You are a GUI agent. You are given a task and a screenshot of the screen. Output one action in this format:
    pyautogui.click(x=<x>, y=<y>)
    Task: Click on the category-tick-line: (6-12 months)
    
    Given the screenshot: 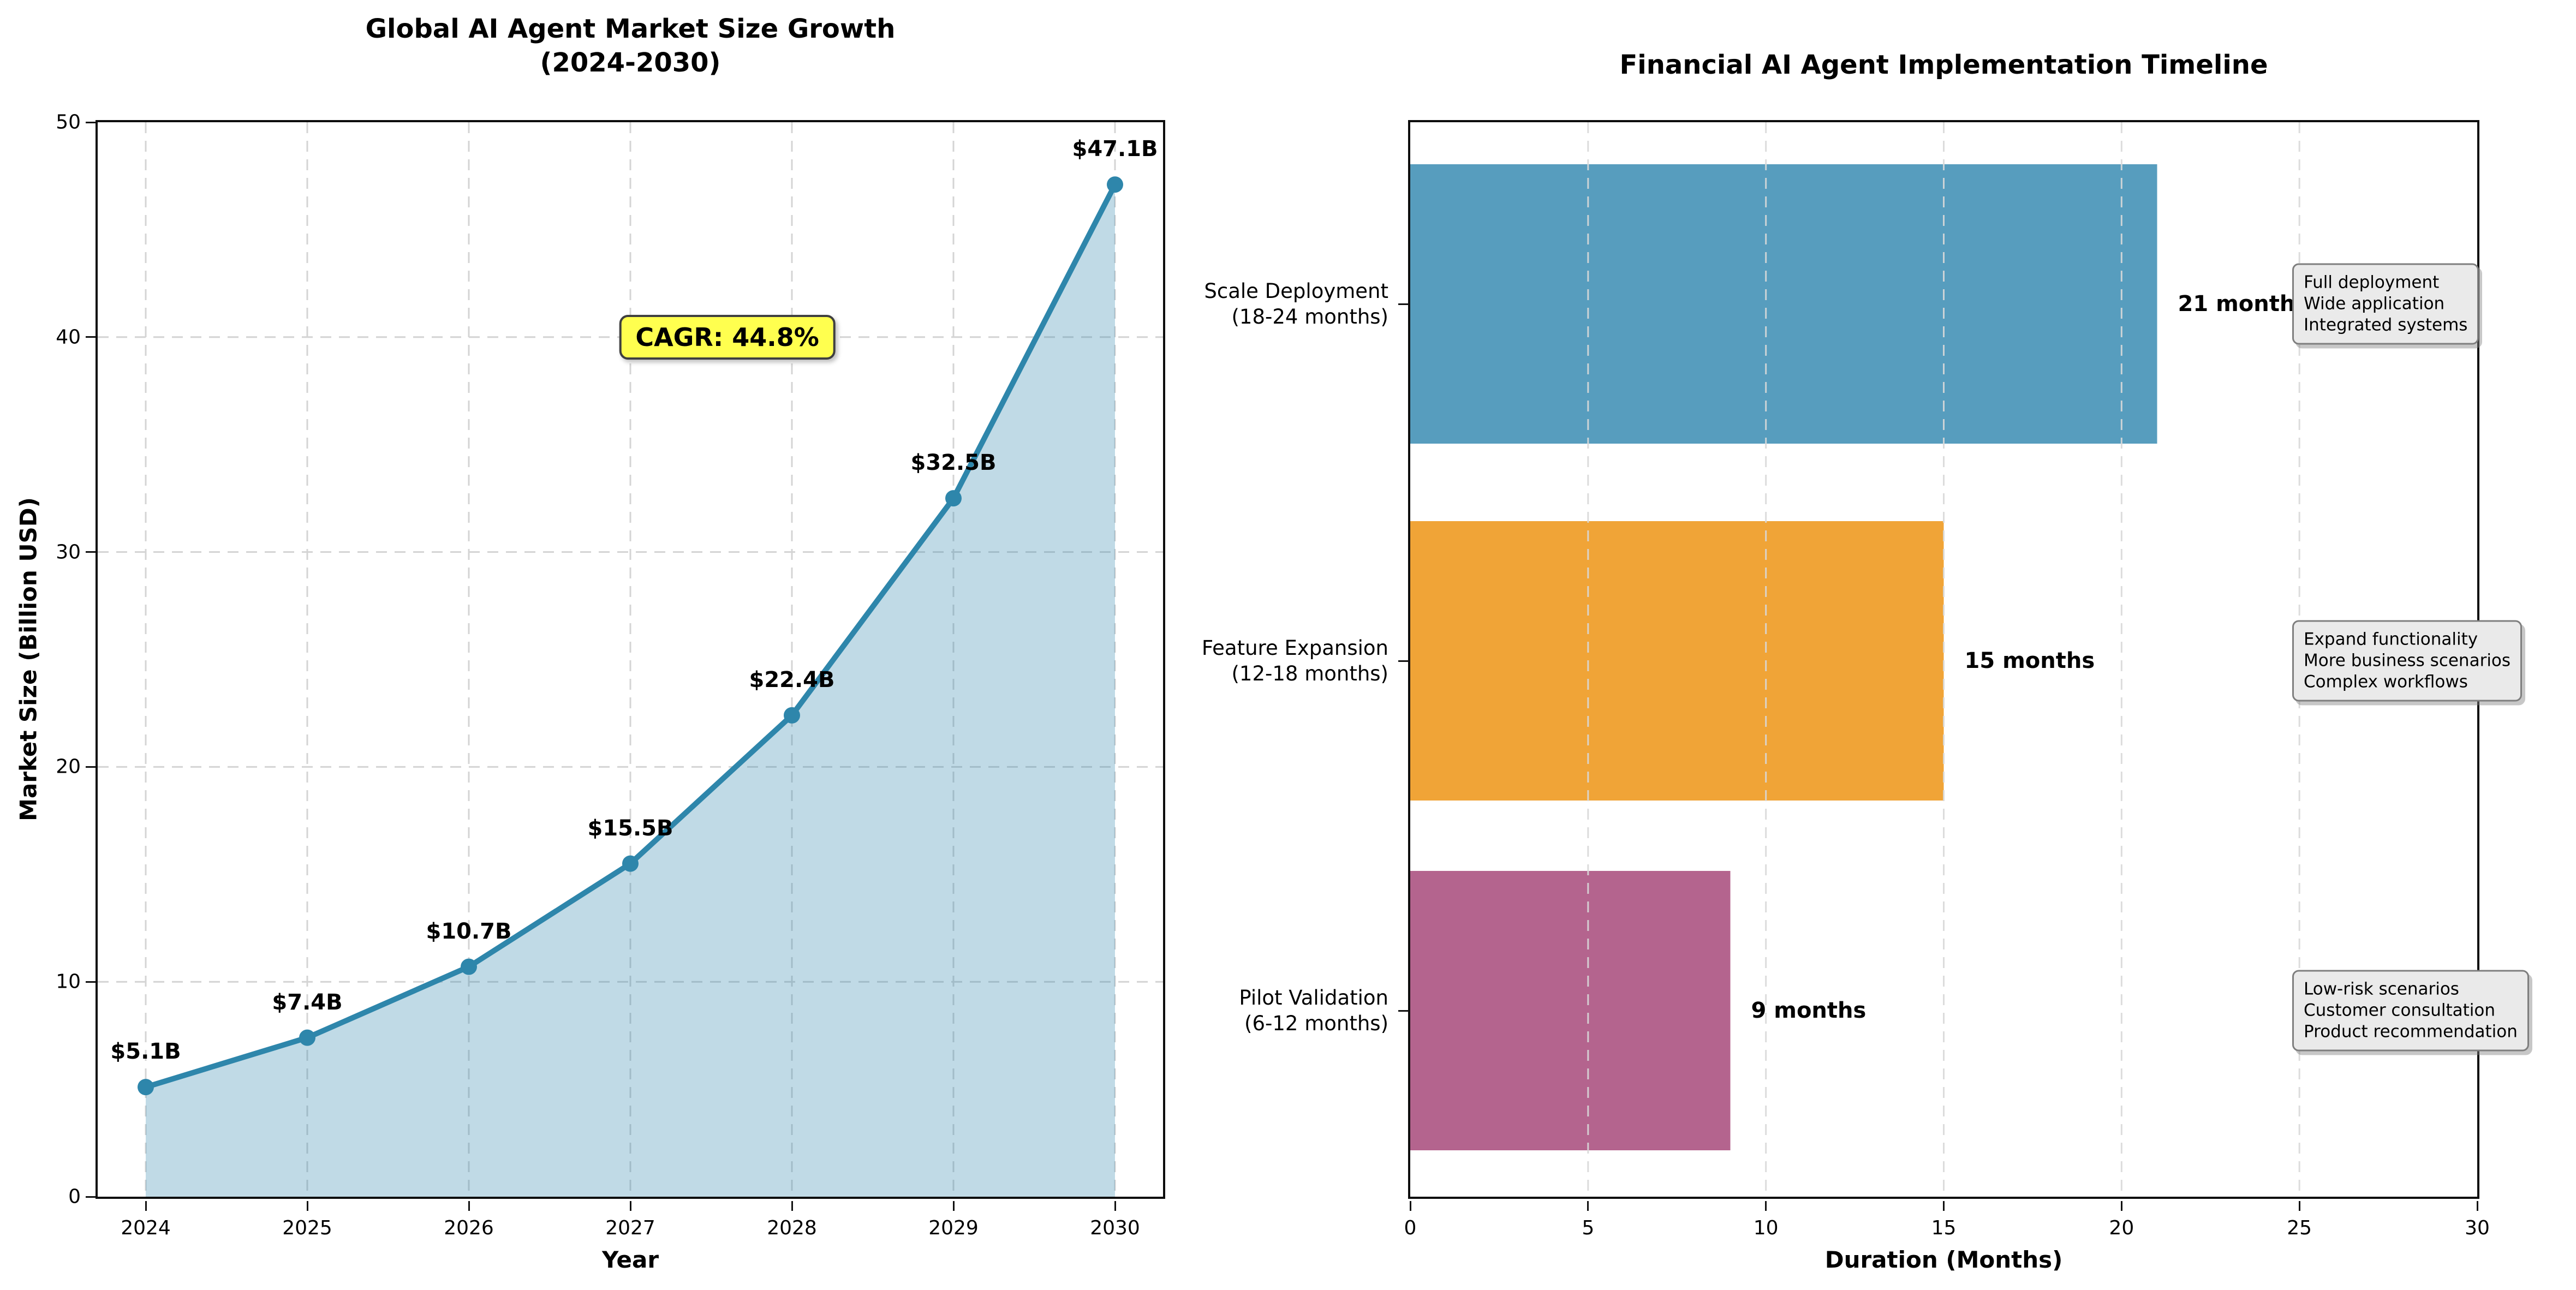 What is the action you would take?
    pyautogui.click(x=1316, y=1024)
    